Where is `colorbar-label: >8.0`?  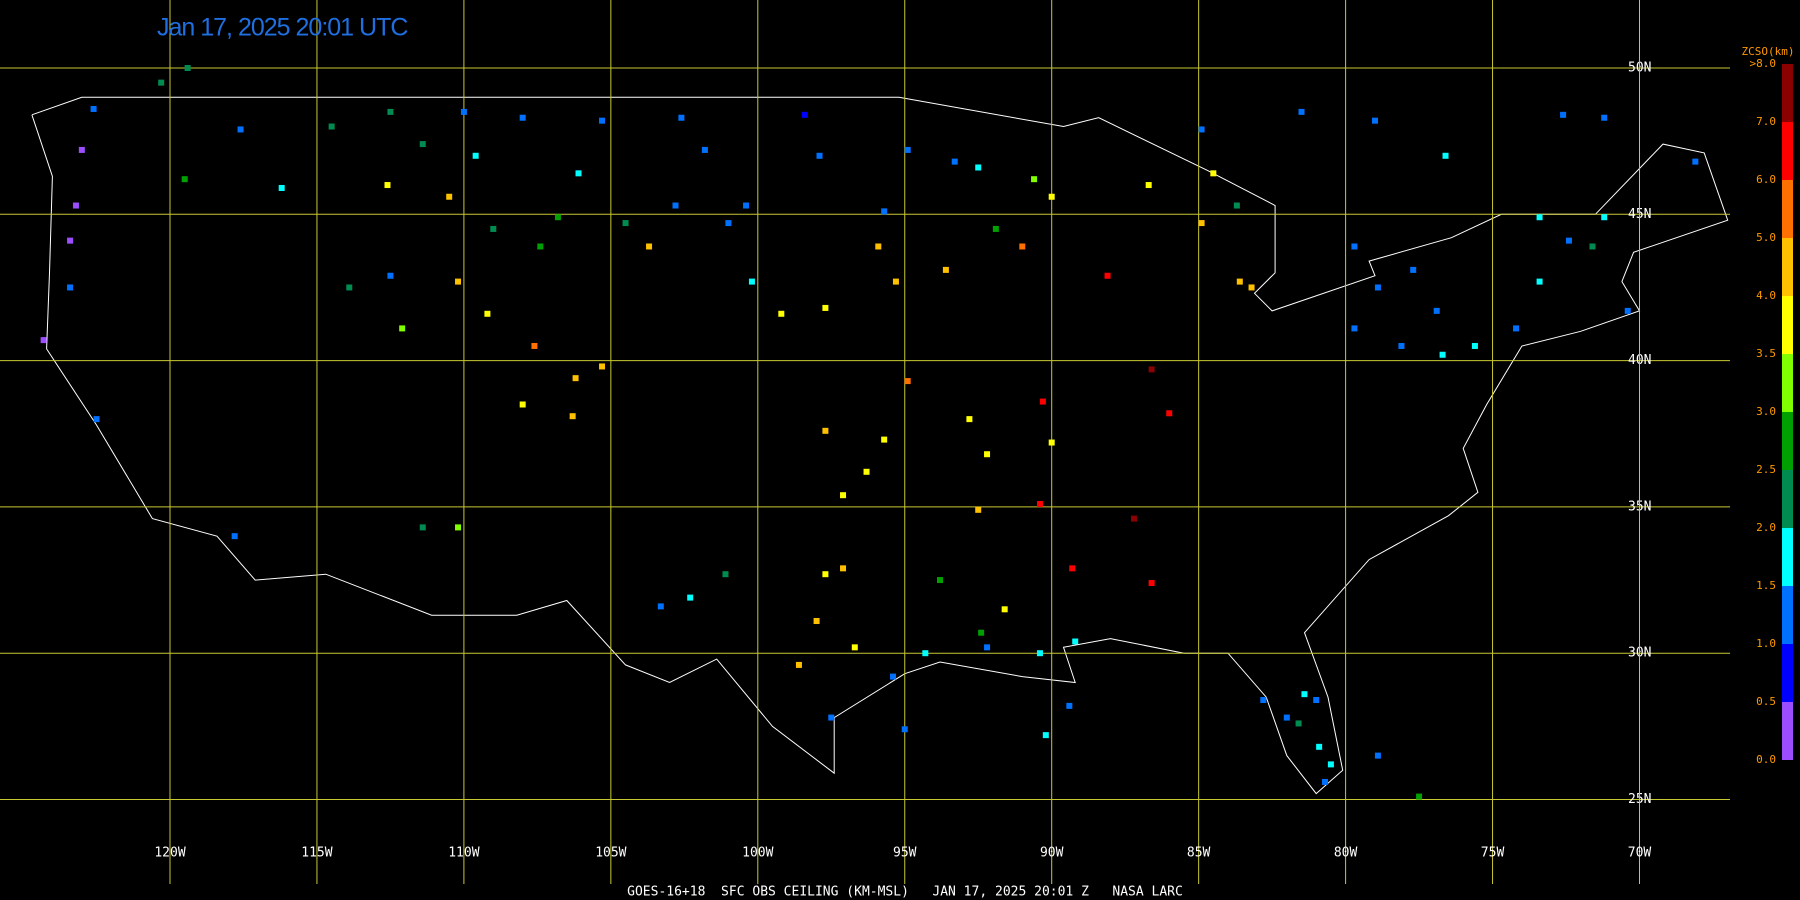
colorbar-label: >8.0 is located at coordinates (1763, 63).